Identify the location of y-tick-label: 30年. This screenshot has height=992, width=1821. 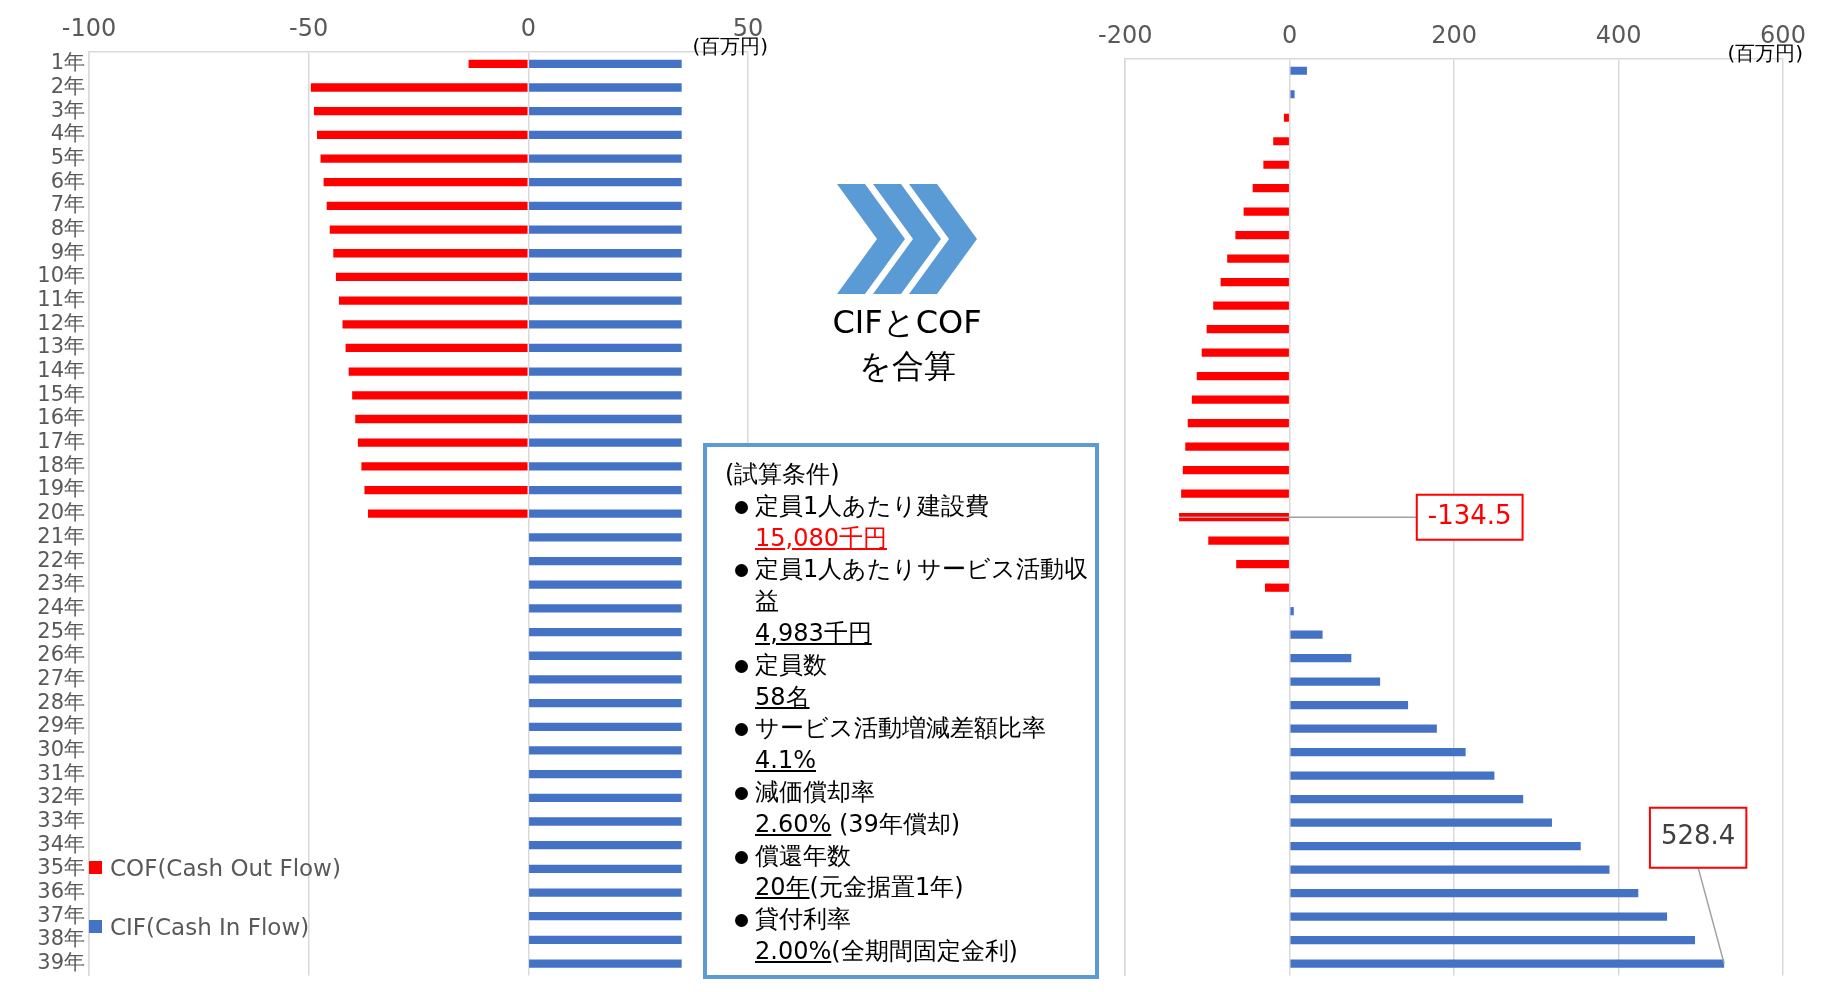
(61, 748).